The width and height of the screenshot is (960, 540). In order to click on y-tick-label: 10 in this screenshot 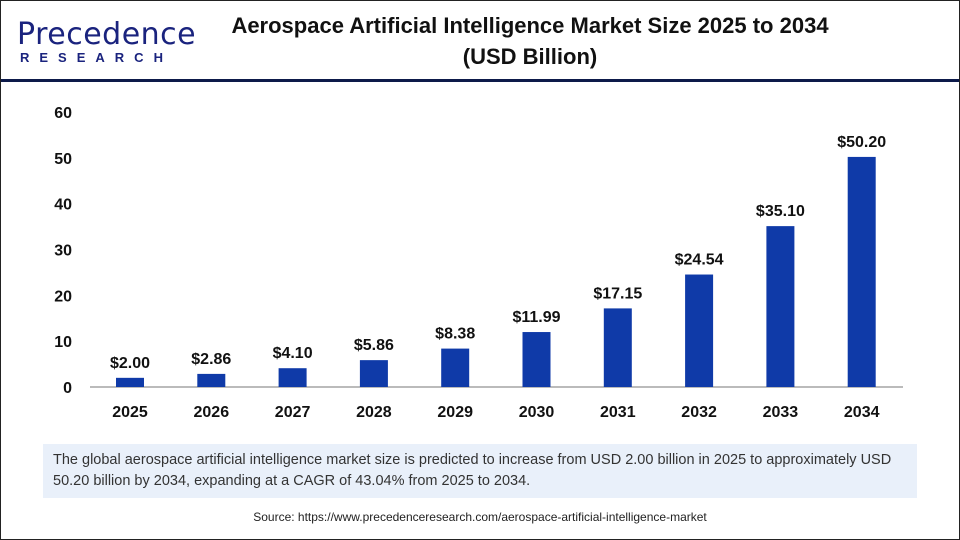, I will do `click(63, 342)`.